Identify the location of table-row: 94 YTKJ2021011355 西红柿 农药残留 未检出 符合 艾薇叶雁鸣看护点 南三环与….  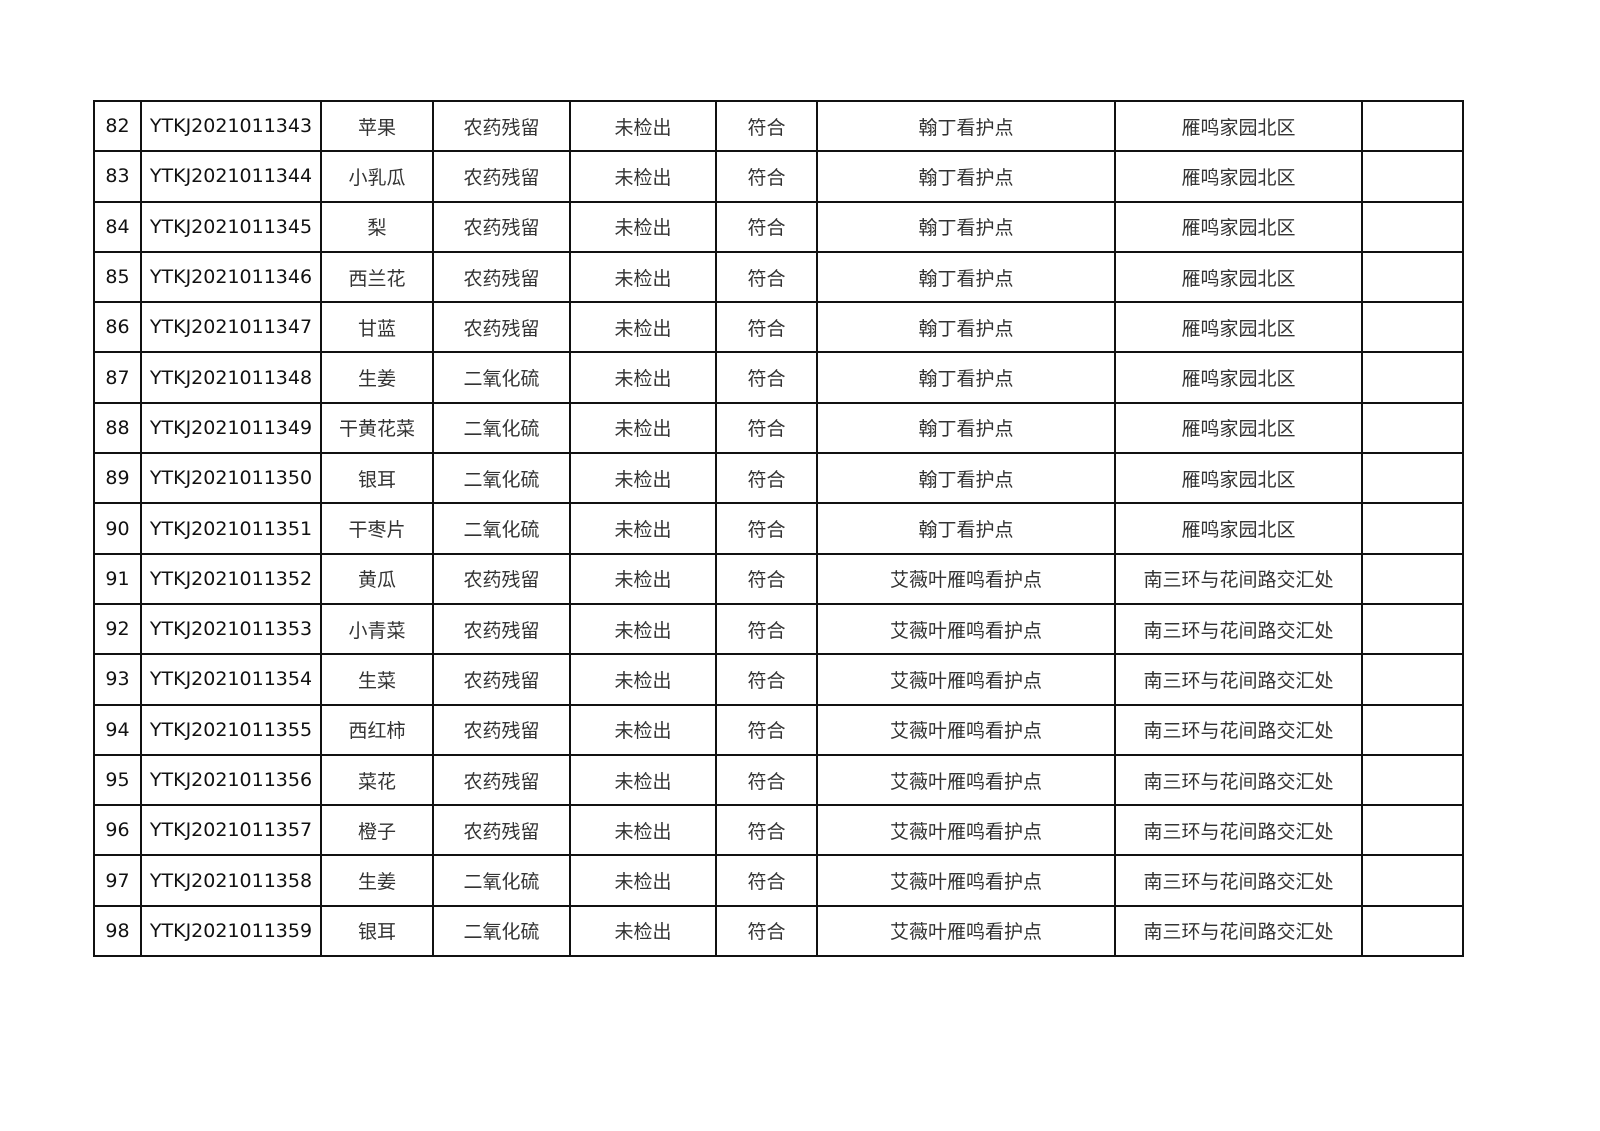
(778, 729).